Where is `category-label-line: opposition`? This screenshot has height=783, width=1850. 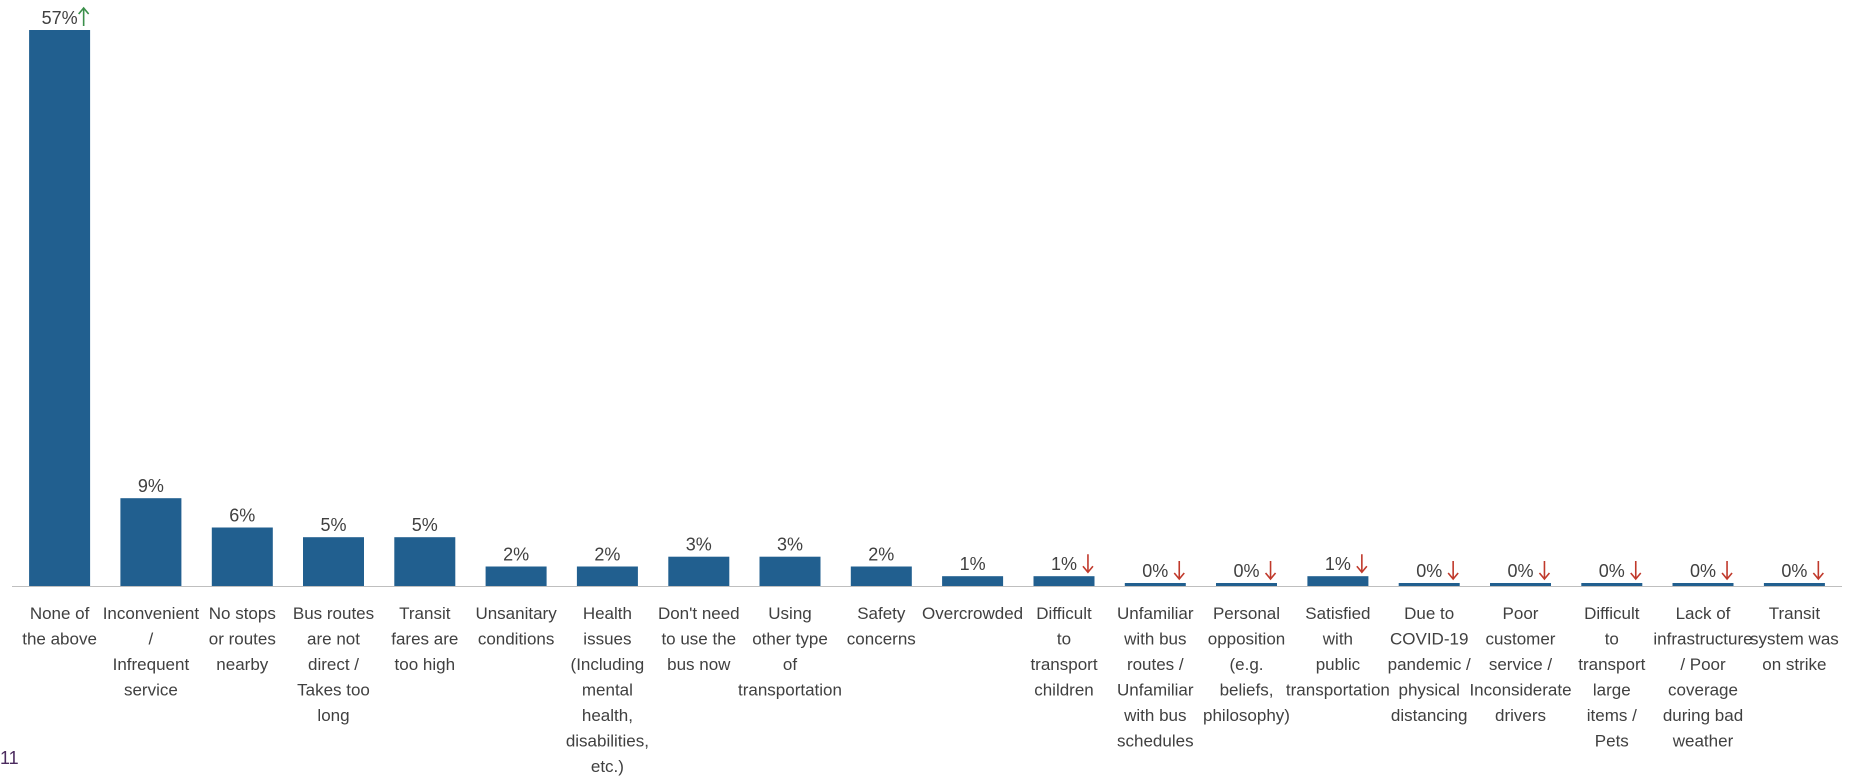
category-label-line: opposition is located at coordinates (1247, 639).